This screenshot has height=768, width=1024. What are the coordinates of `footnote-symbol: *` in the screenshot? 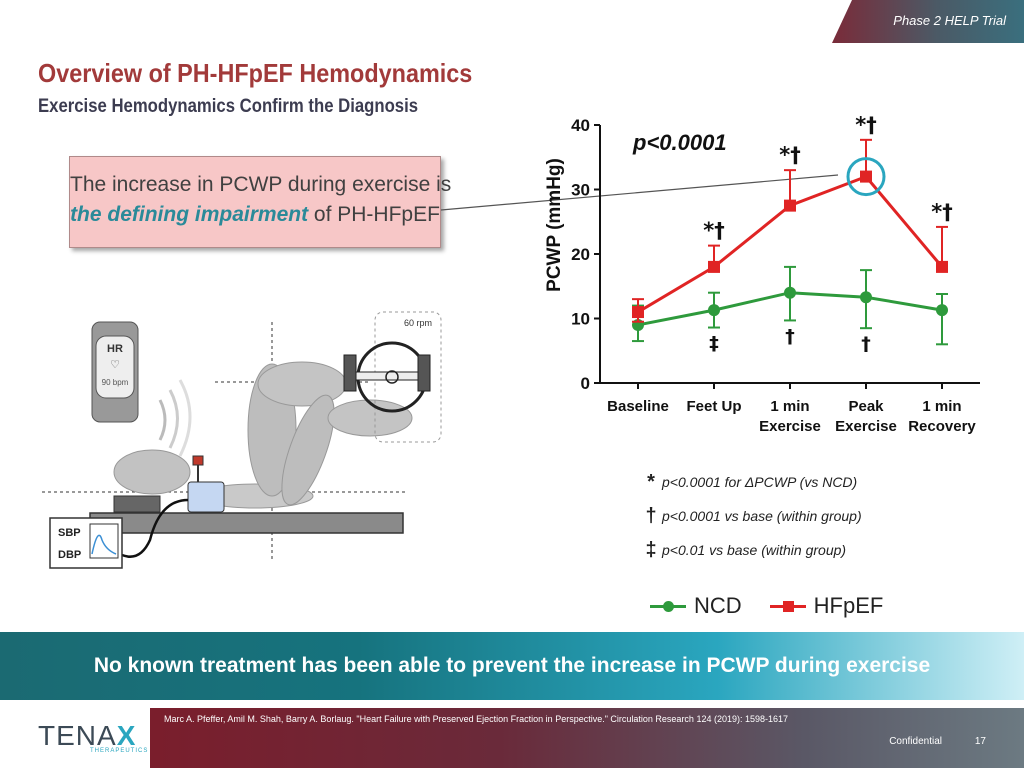 It's located at (651, 481).